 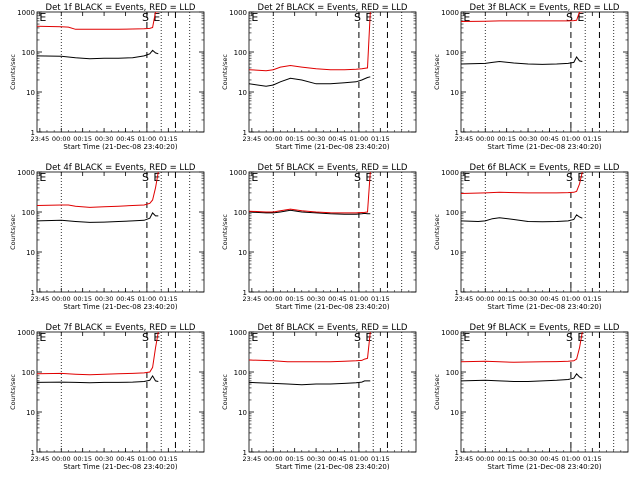 I want to click on panel-title: Det 6f BLACK = Events, RED = LLD, so click(x=545, y=168).